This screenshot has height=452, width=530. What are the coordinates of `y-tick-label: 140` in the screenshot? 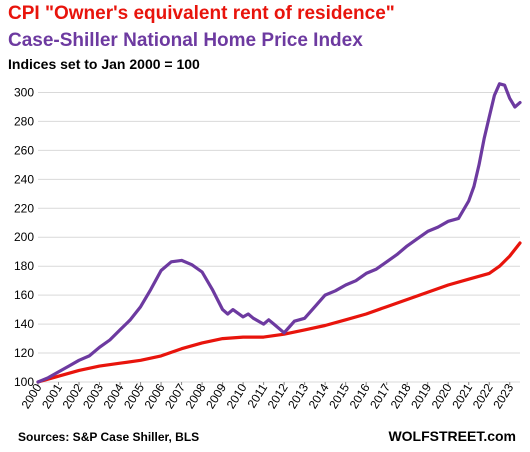 It's located at (24, 324).